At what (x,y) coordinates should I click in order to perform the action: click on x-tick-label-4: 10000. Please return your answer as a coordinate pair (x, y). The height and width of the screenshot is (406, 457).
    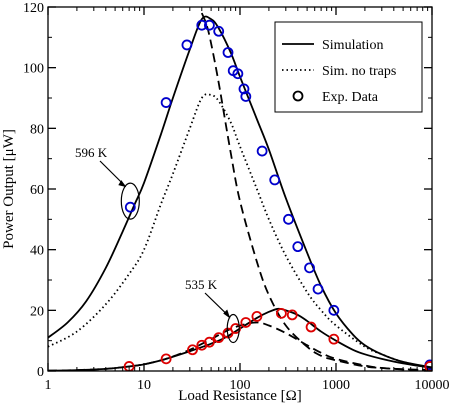
    Looking at the image, I should click on (432, 385).